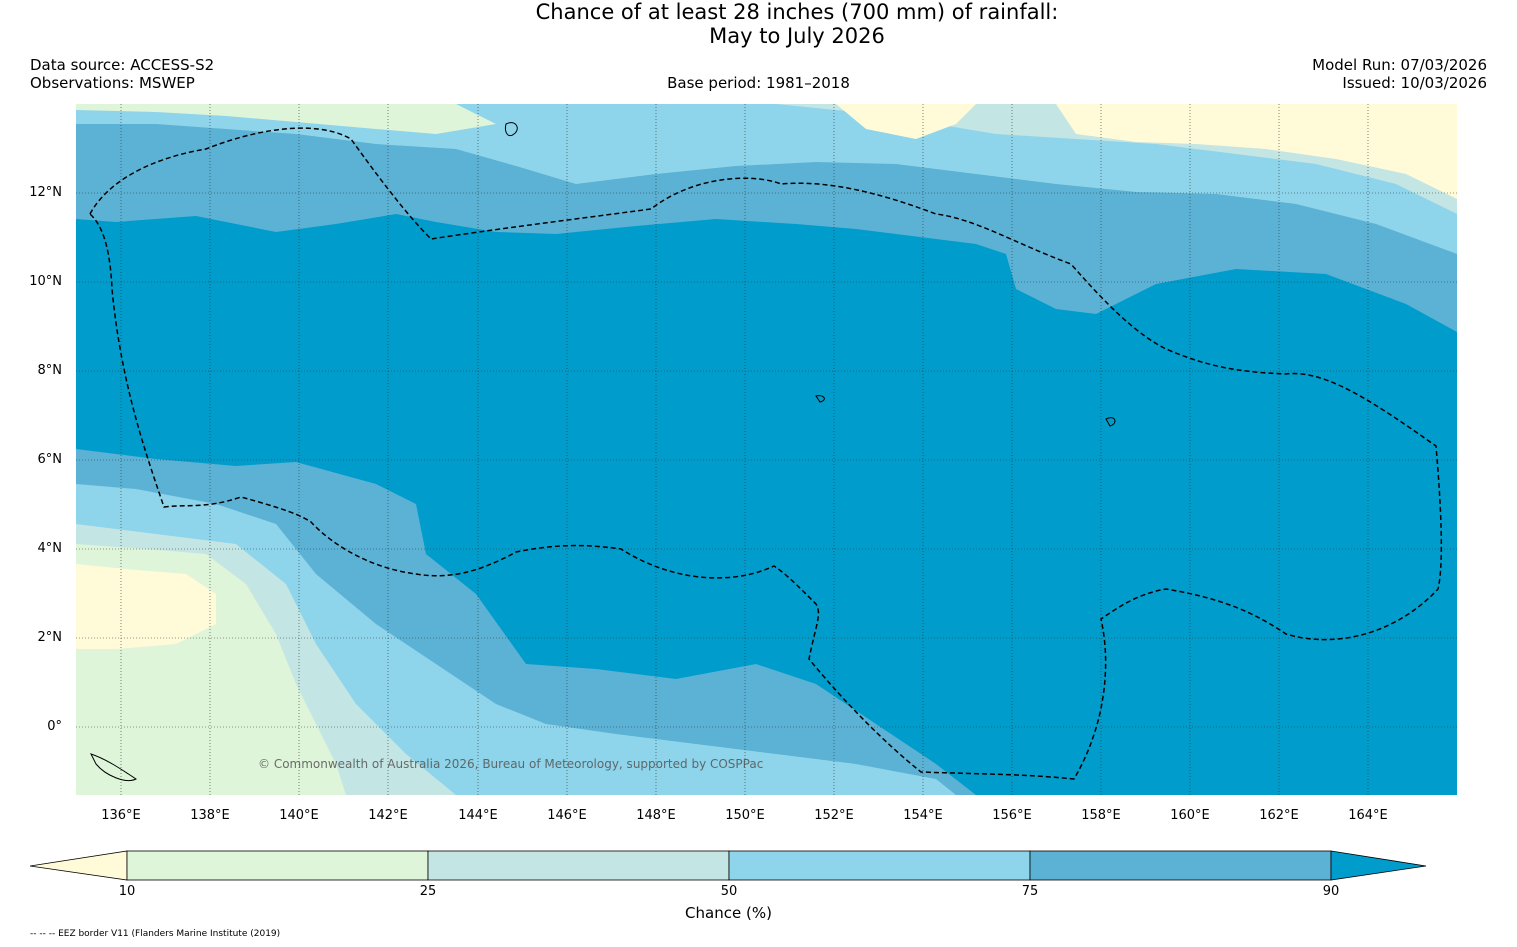  Describe the element at coordinates (210, 815) in the screenshot. I see `lon-label-138e: 138°E` at that location.